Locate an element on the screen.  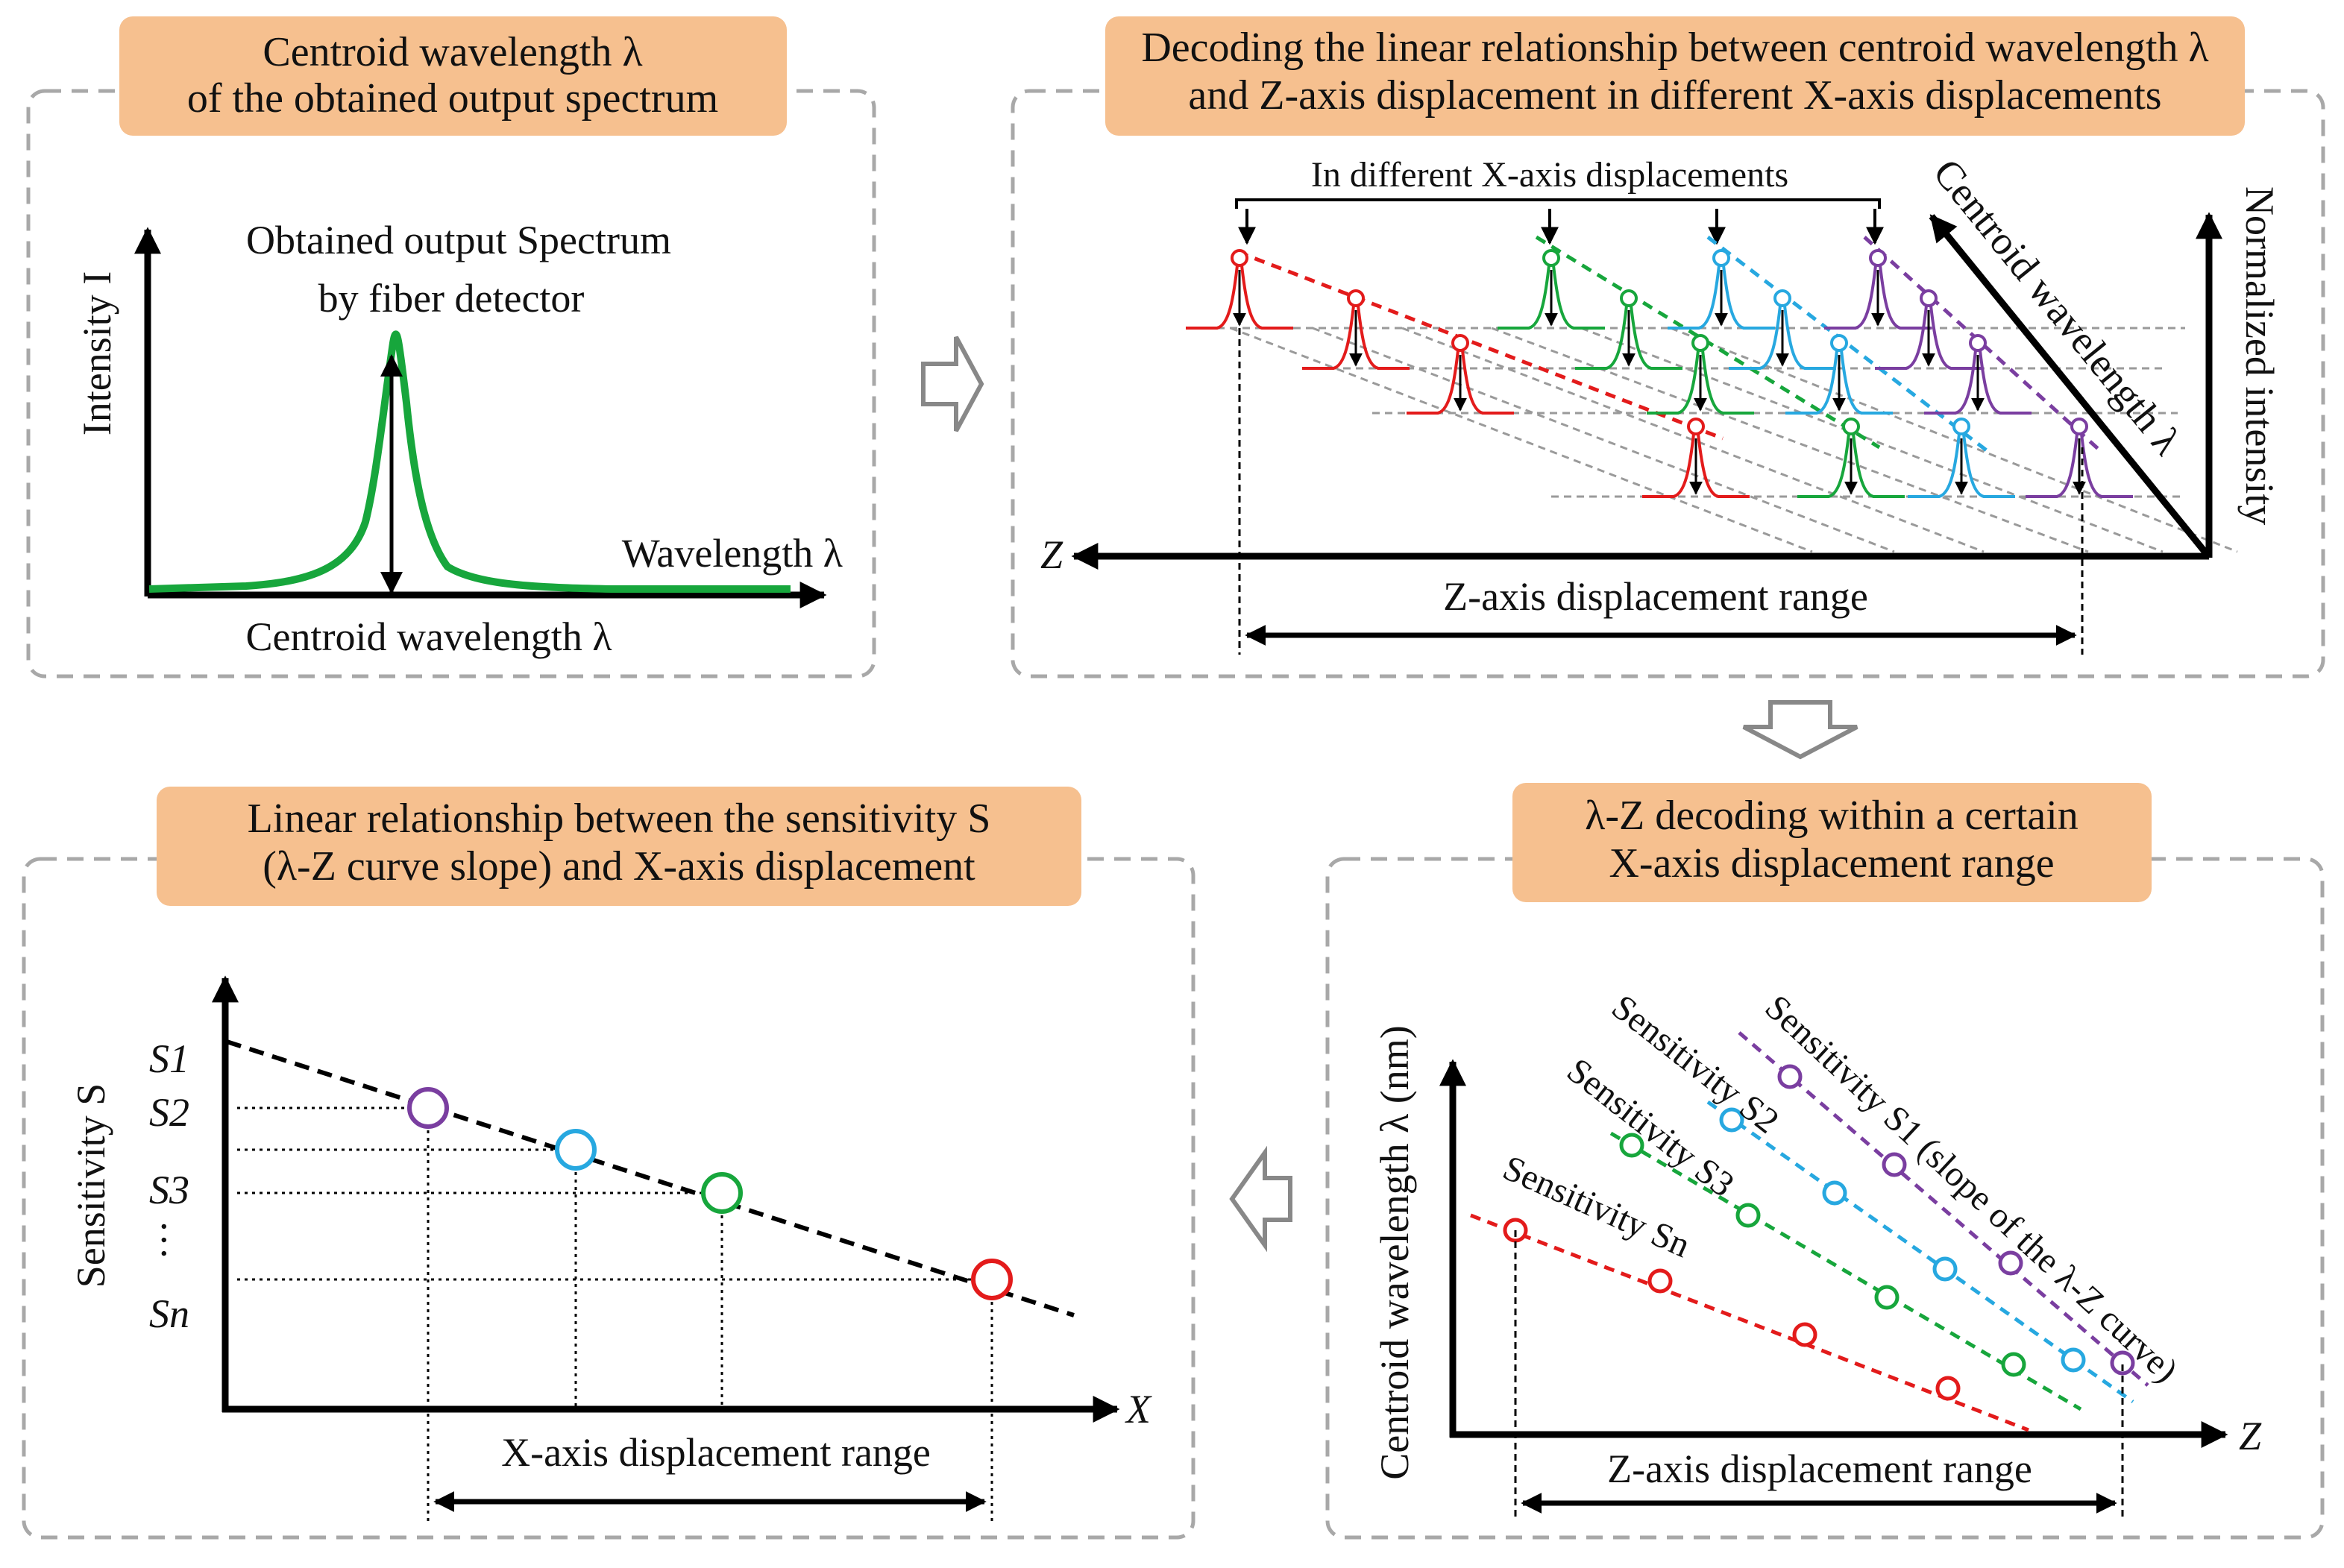
panel-1-peak-label: Centroid wavelength λ is located at coordinates (428, 636).